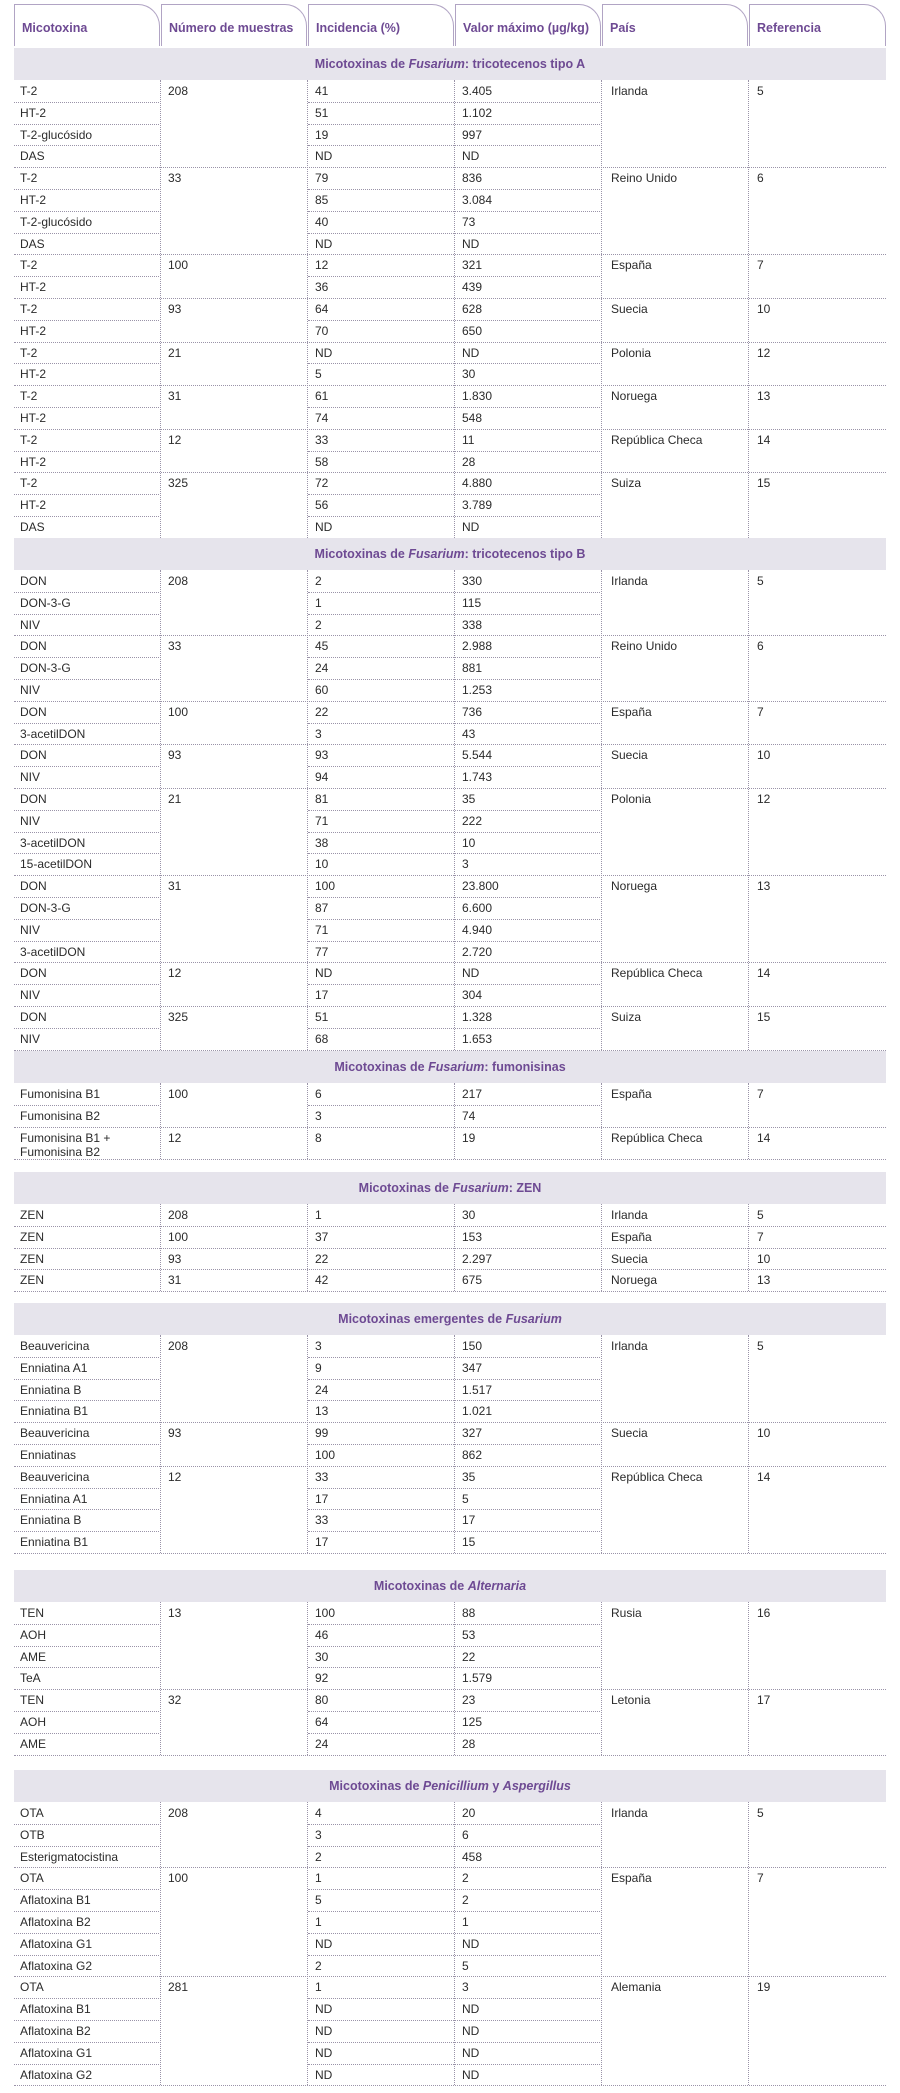 The height and width of the screenshot is (2093, 900). What do you see at coordinates (318, 374) in the screenshot?
I see `cell-incidencia: 5` at bounding box center [318, 374].